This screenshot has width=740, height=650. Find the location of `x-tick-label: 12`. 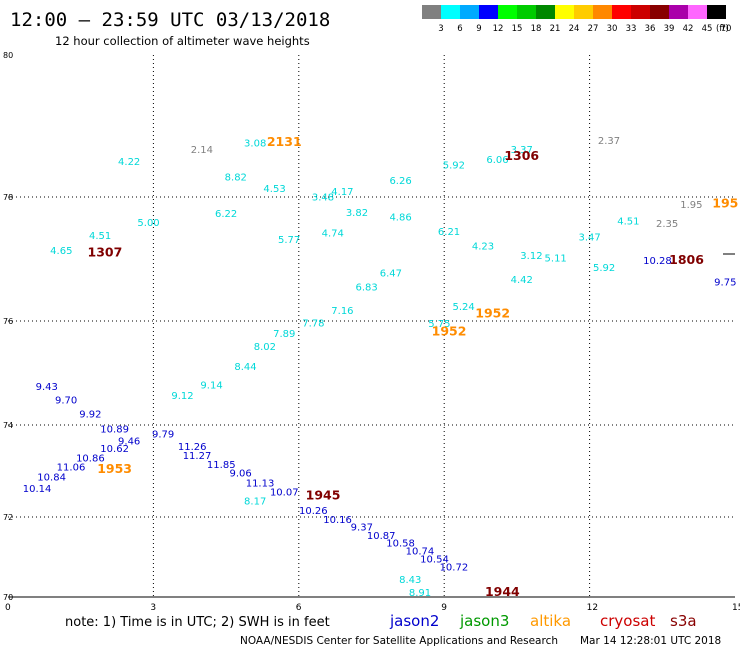

x-tick-label: 12 is located at coordinates (592, 608).